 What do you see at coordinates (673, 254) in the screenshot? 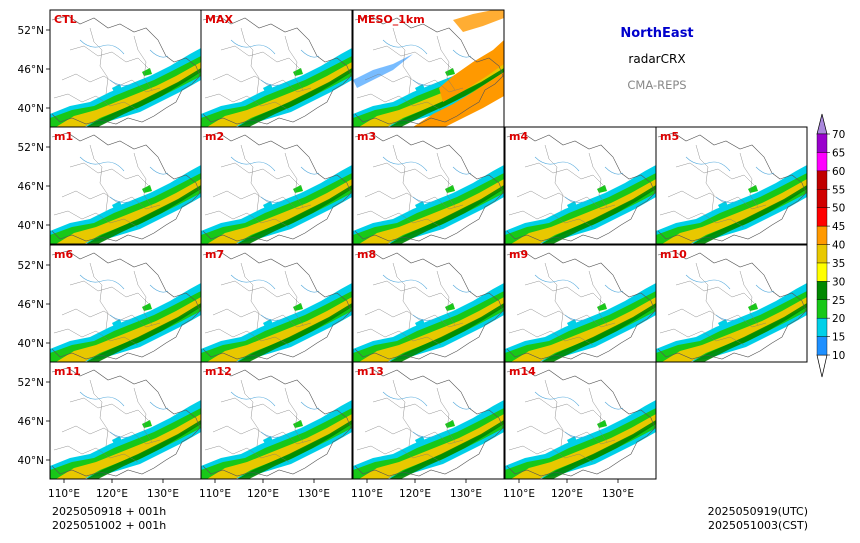
I see `panel-label: m10` at bounding box center [673, 254].